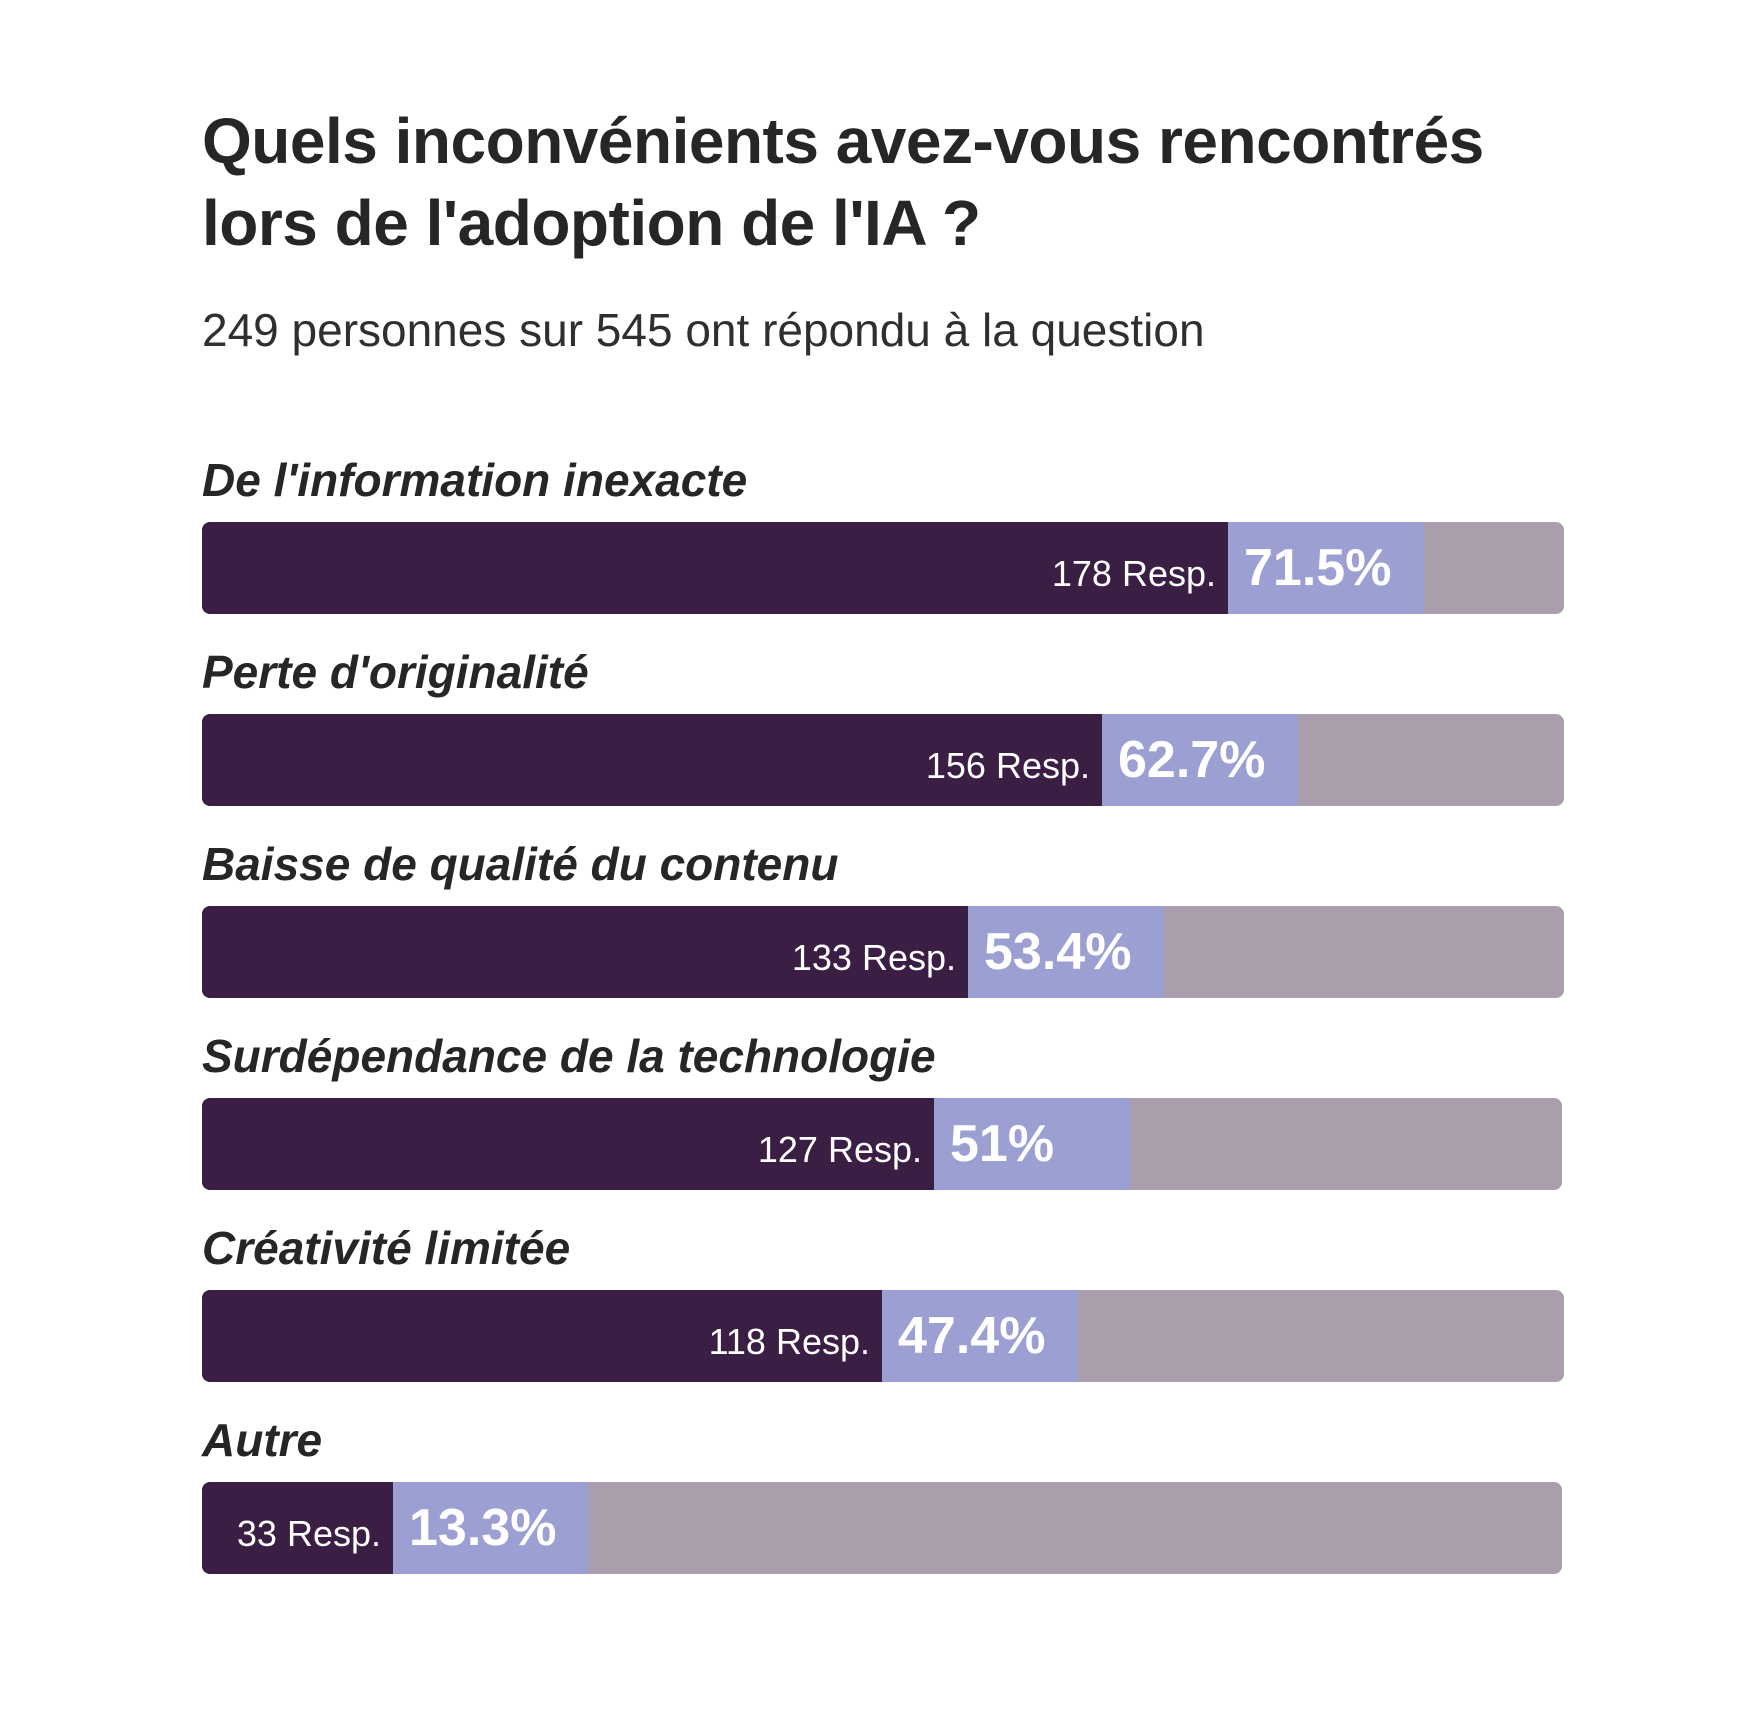 The height and width of the screenshot is (1722, 1746). Describe the element at coordinates (475, 480) in the screenshot. I see `category-label: De l'information inexacte` at that location.